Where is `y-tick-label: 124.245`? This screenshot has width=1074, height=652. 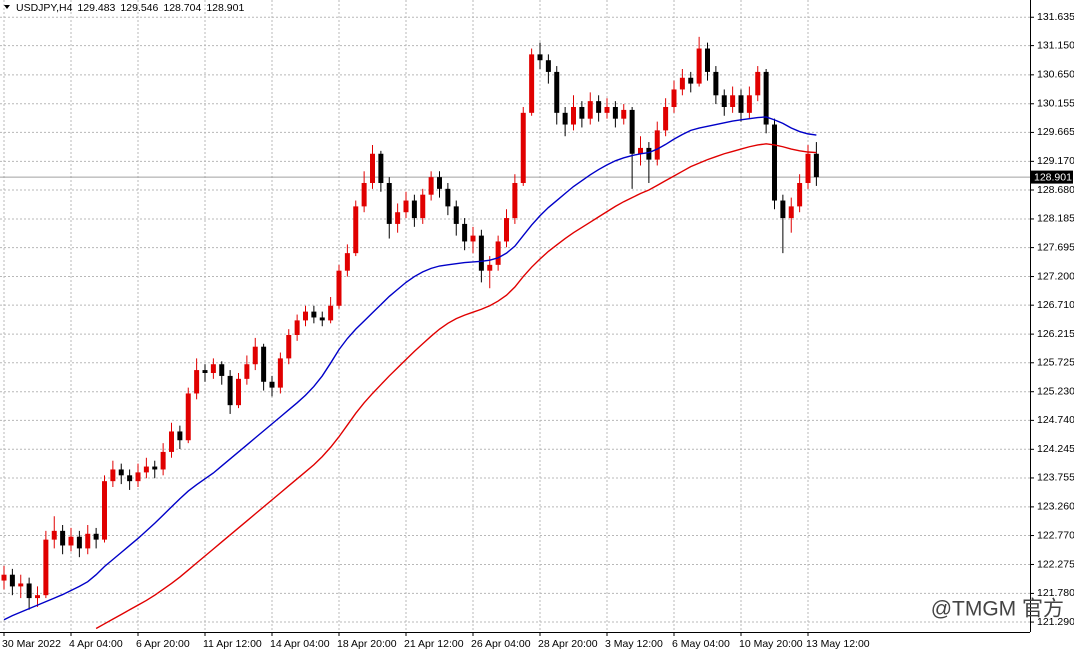 y-tick-label: 124.245 is located at coordinates (1055, 449).